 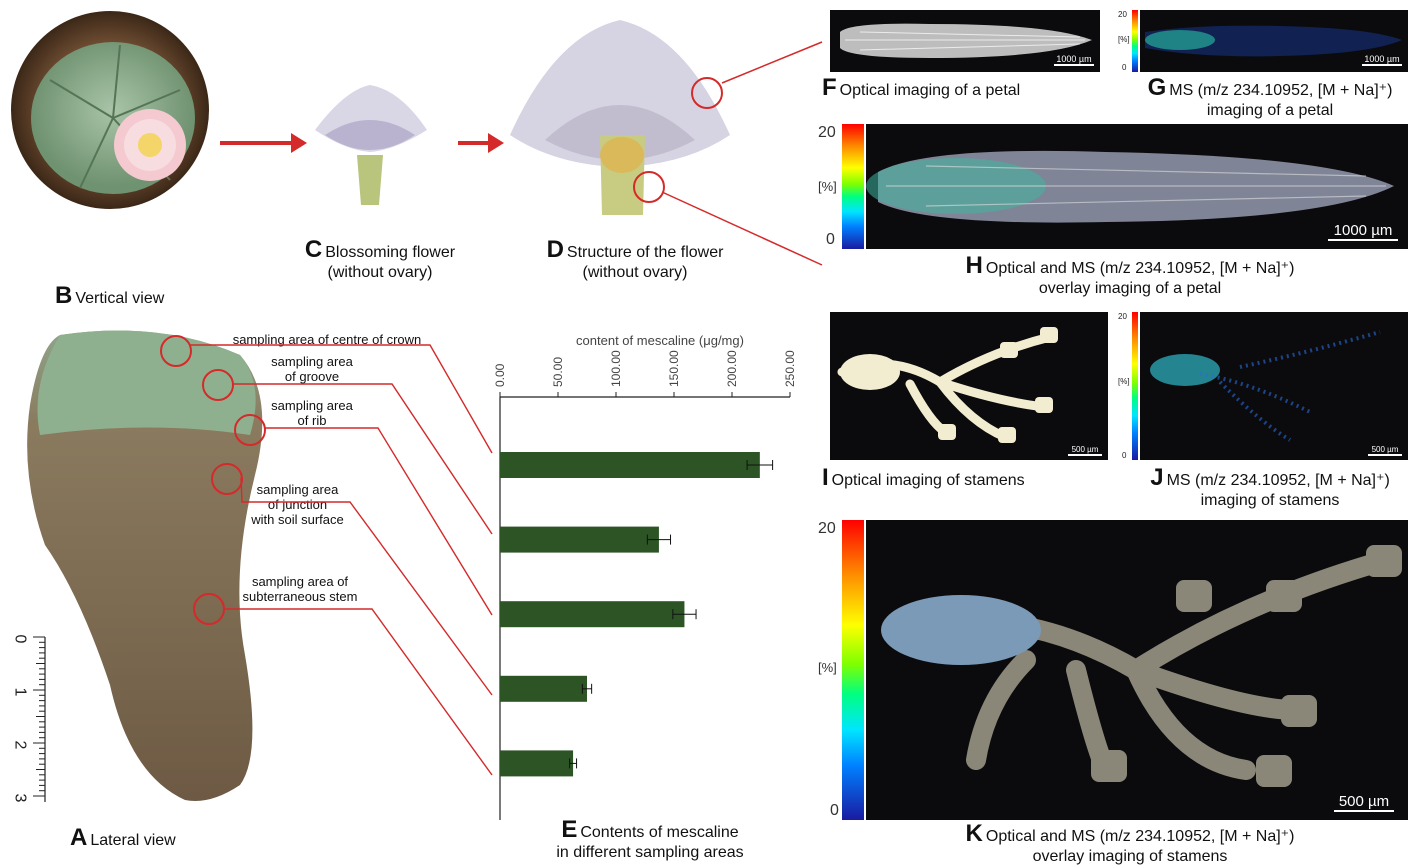 I want to click on stamens-overlay-image: 500 µm, so click(x=1137, y=670).